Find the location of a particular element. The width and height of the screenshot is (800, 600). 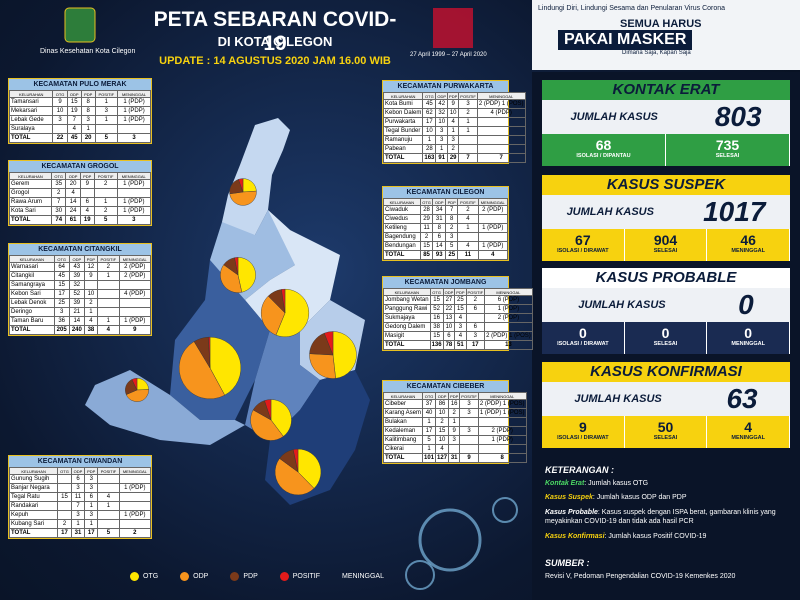

row: TOTAL 205 240 38 4 9 is located at coordinates (80, 330).